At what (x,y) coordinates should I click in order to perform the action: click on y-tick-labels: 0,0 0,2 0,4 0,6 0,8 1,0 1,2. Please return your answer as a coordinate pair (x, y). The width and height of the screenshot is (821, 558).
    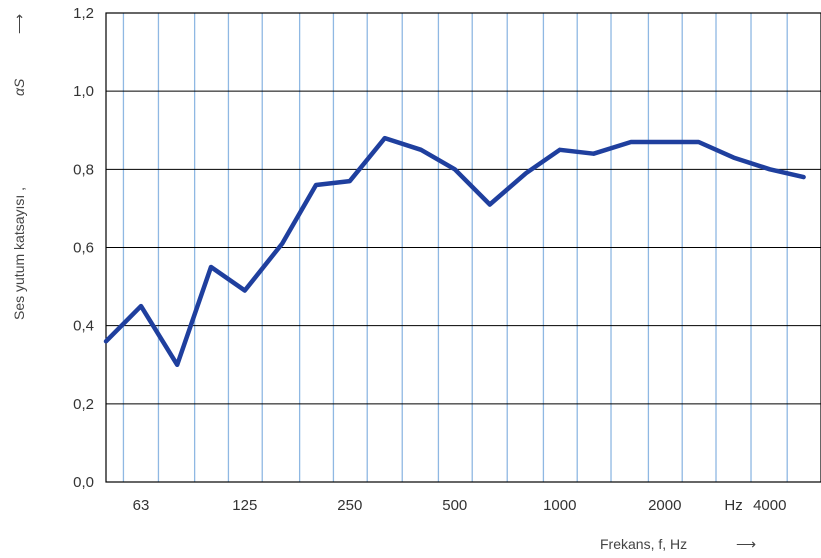
    Looking at the image, I should click on (83, 248).